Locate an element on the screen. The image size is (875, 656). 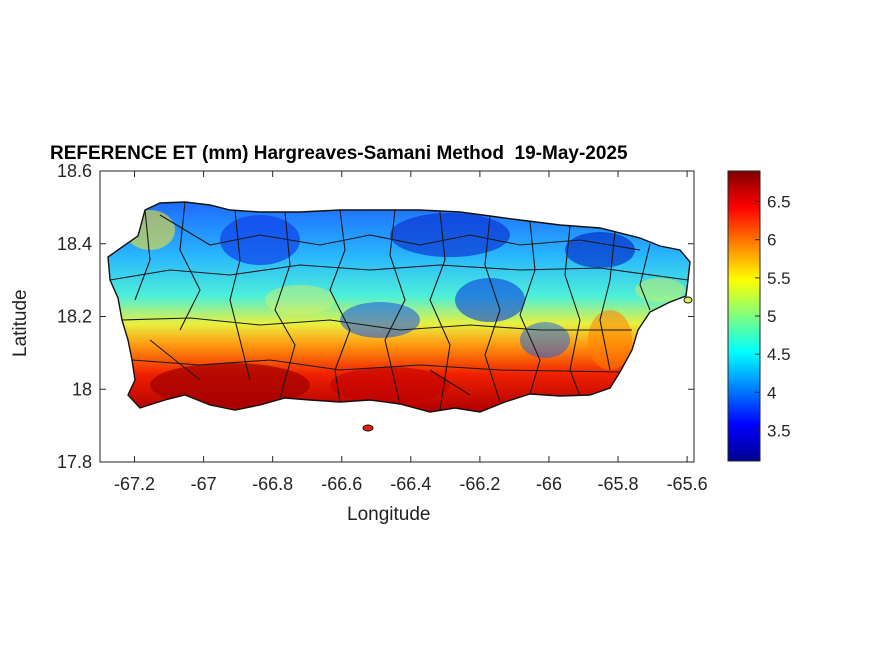
colorbar-tick-label: 6 is located at coordinates (771, 240).